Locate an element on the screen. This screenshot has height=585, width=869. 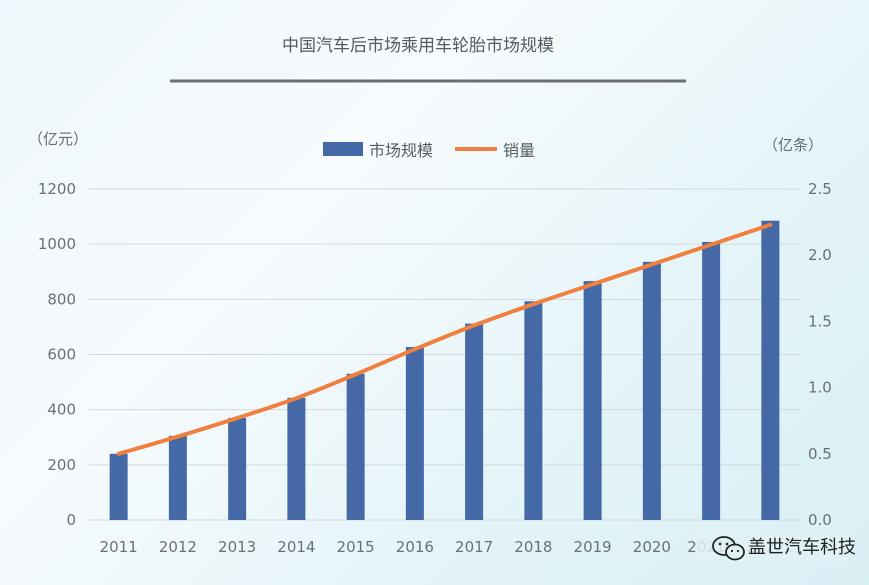
legend-bar-swatch is located at coordinates (343, 149).